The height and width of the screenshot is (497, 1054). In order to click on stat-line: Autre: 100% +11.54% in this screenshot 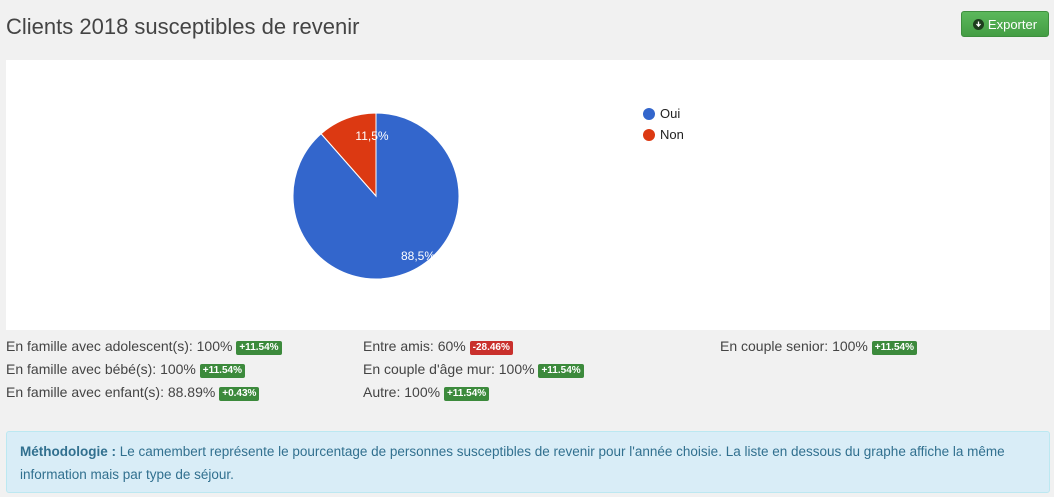, I will do `click(473, 393)`.